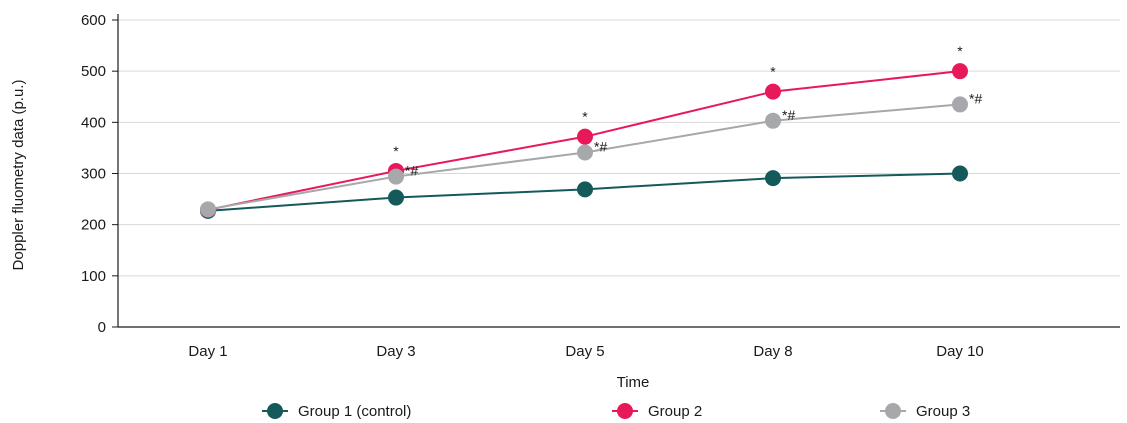  I want to click on legend-item: Group 1 (control), so click(336, 411).